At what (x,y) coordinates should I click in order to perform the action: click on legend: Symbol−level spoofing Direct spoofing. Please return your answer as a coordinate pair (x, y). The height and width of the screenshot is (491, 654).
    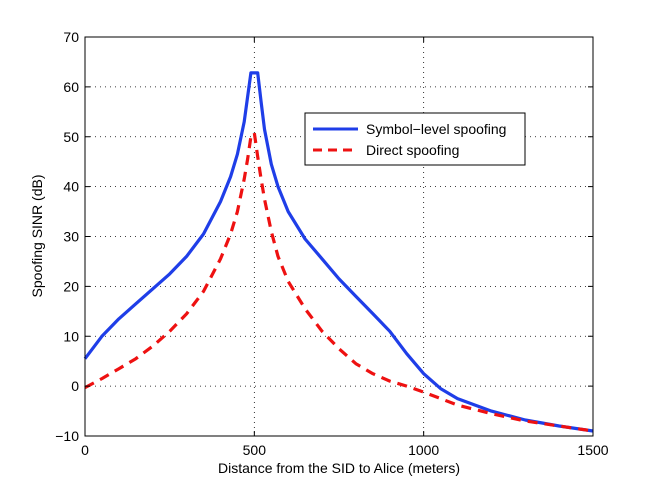
    Looking at the image, I should click on (415, 139).